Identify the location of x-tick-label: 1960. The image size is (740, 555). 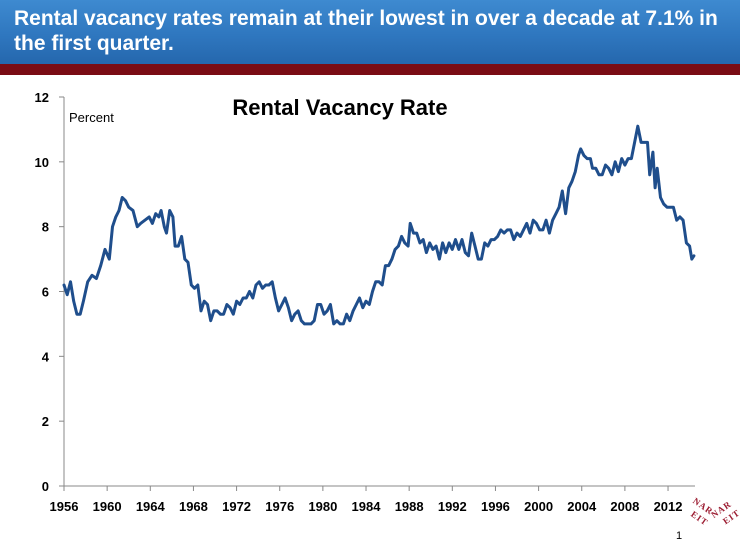
(107, 506).